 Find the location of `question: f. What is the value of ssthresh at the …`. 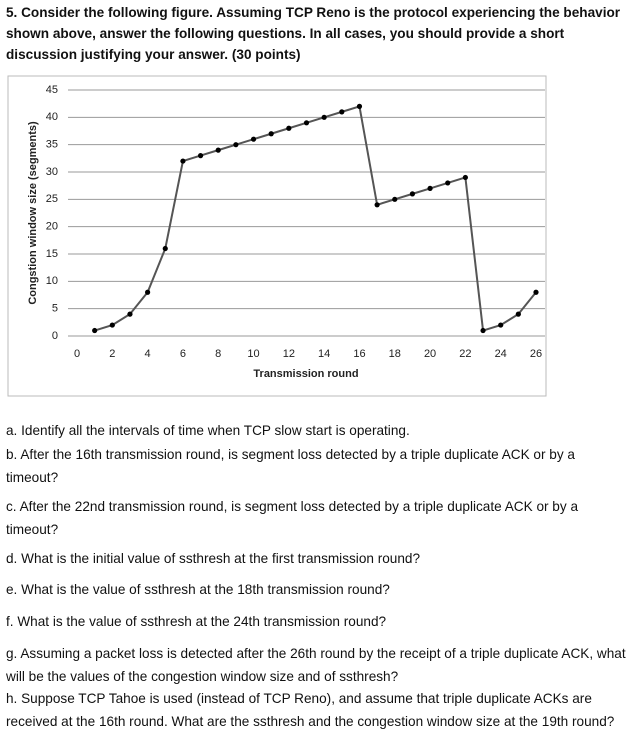

question: f. What is the value of ssthresh at the … is located at coordinates (196, 621).